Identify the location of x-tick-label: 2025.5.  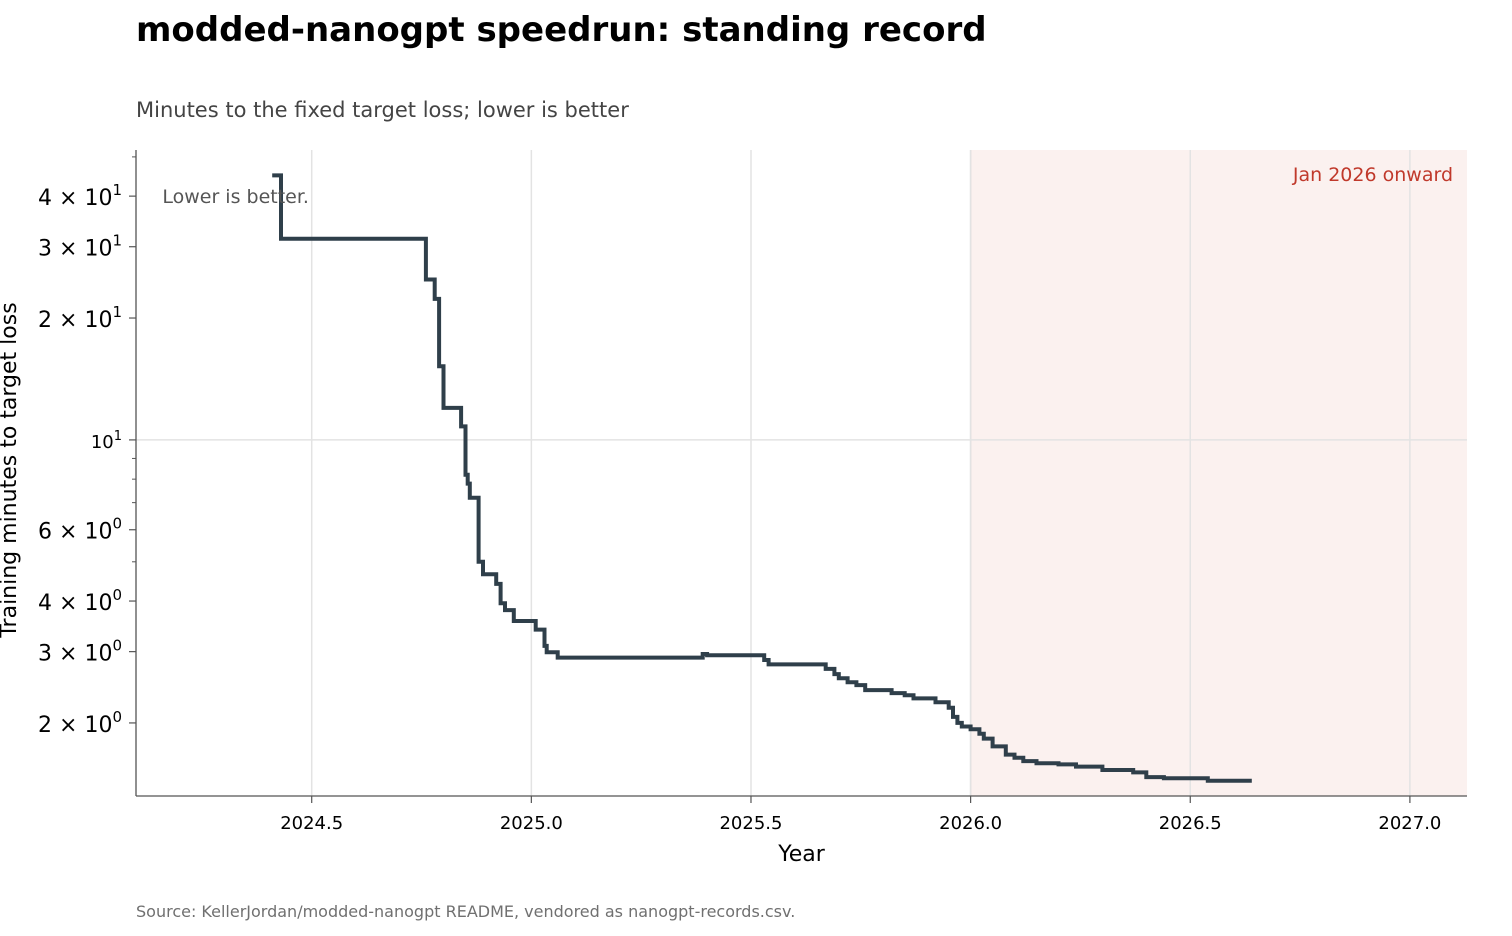
(750, 823).